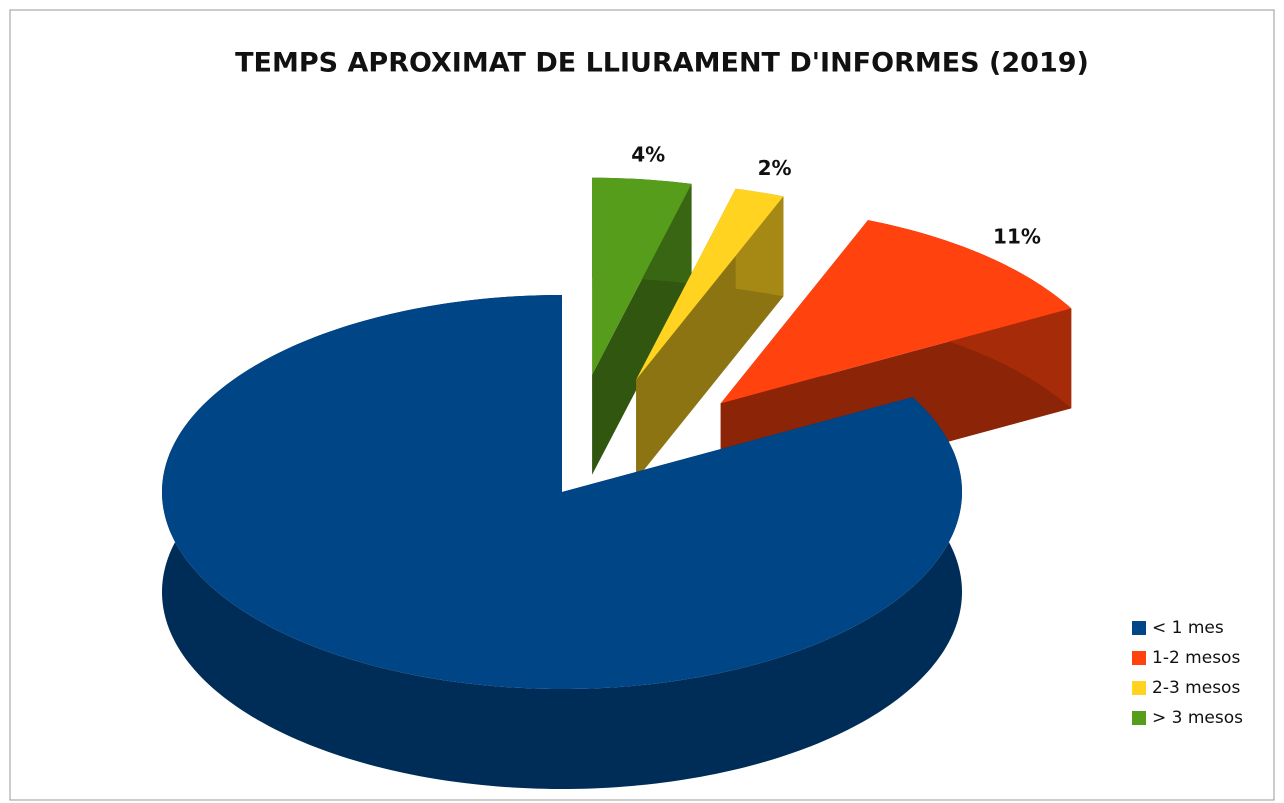  Describe the element at coordinates (1196, 688) in the screenshot. I see `legend-label: 2-3 mesos` at that location.